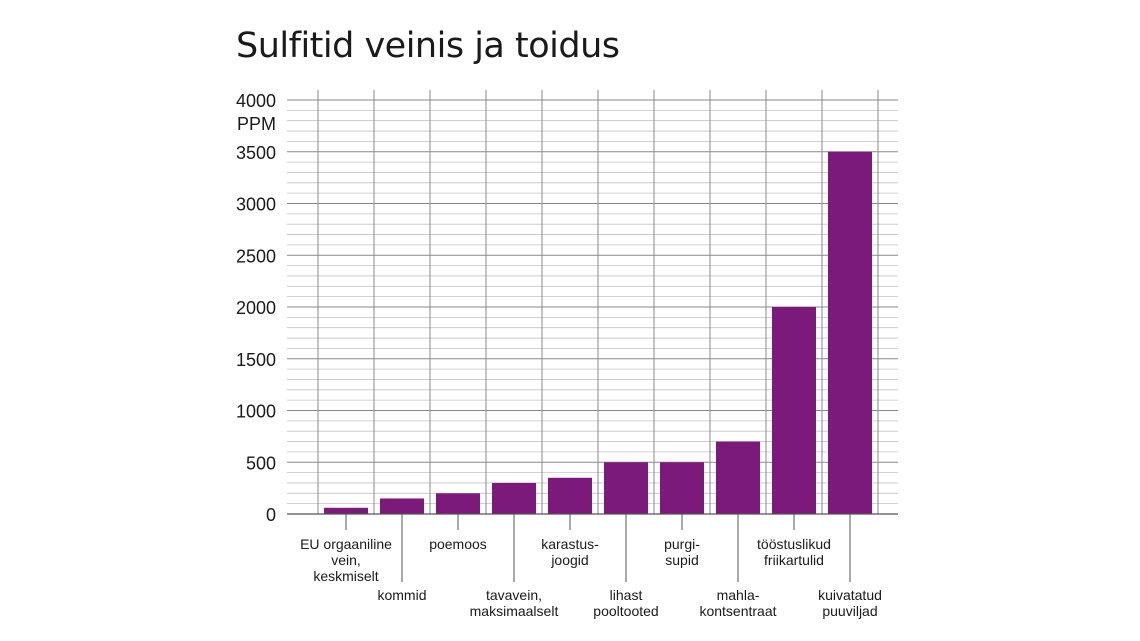 The image size is (1140, 641). What do you see at coordinates (256, 256) in the screenshot?
I see `y-tick-label: 2500` at bounding box center [256, 256].